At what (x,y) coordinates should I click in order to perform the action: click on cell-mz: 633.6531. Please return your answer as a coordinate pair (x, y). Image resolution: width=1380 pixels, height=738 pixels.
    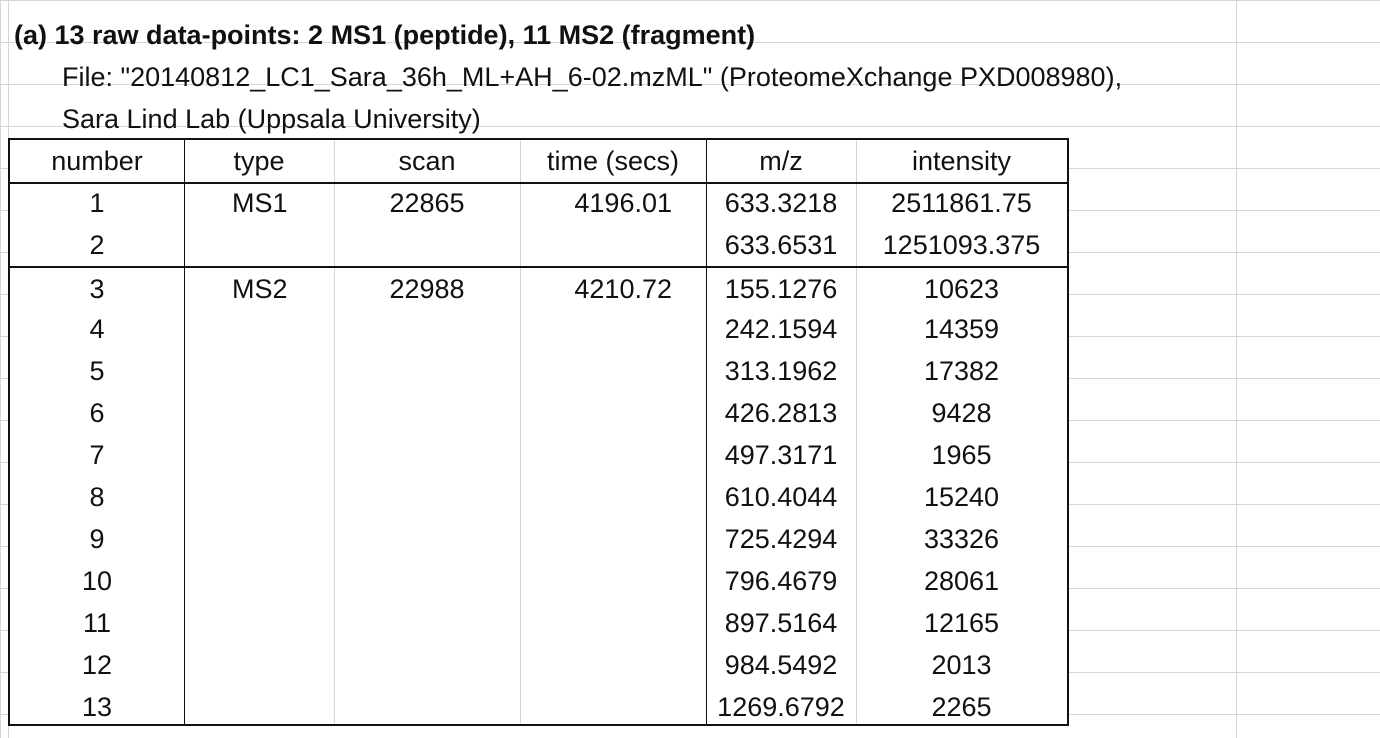
    Looking at the image, I should click on (781, 245).